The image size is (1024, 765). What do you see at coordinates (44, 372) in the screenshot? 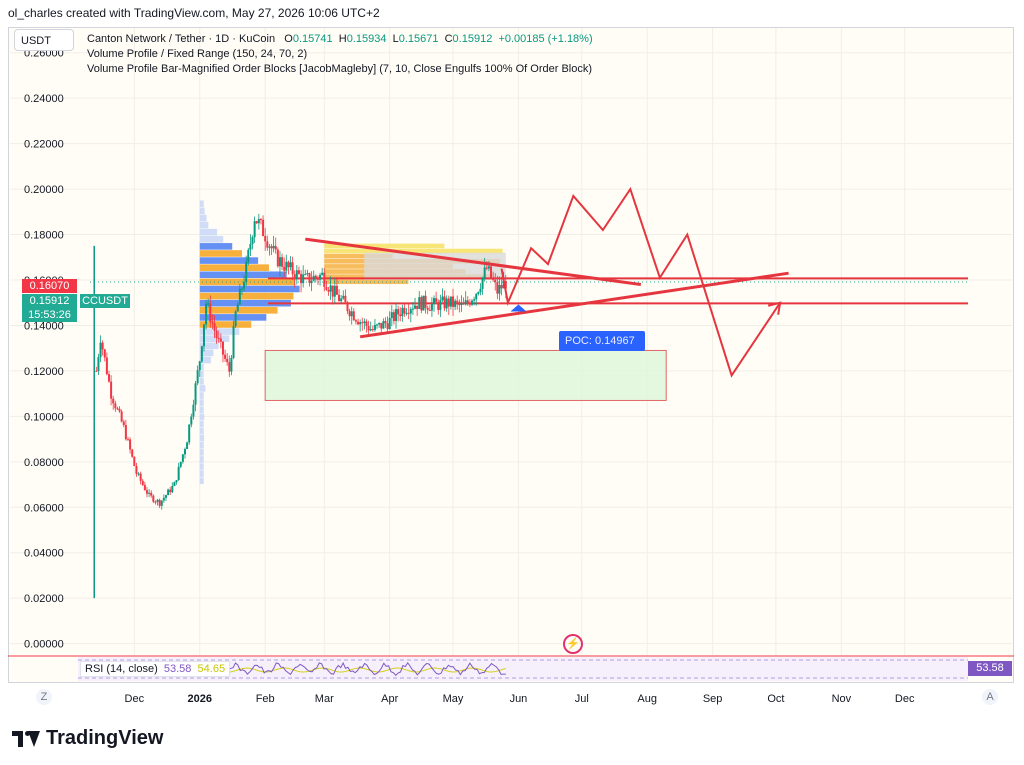
I see `y-tick-label: 0.12000` at bounding box center [44, 372].